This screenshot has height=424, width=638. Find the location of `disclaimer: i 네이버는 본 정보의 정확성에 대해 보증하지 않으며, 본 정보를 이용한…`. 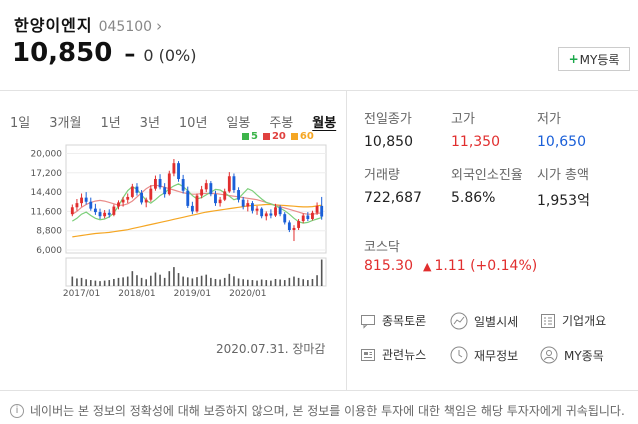

disclaimer: i 네이버는 본 정보의 정확성에 대해 보증하지 않으며, 본 정보를 이용한… is located at coordinates (317, 410).